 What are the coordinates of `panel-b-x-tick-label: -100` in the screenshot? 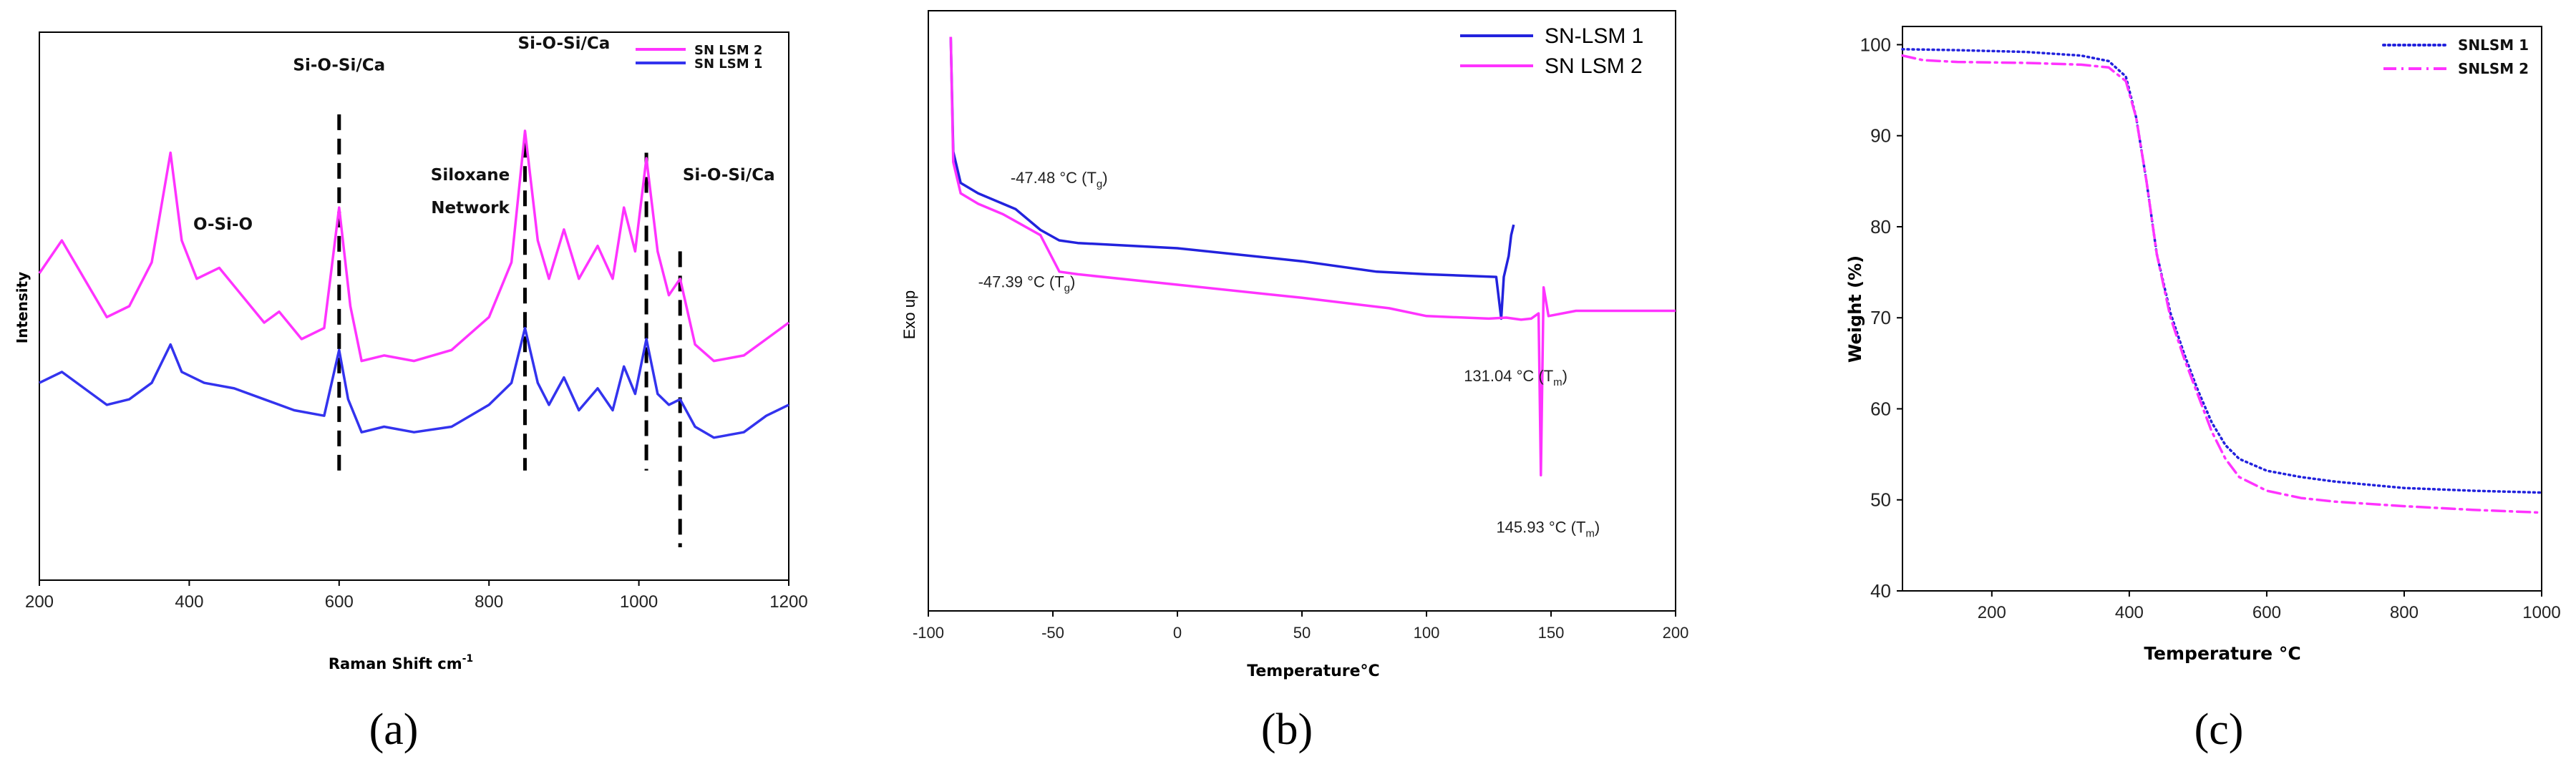 It's located at (928, 633).